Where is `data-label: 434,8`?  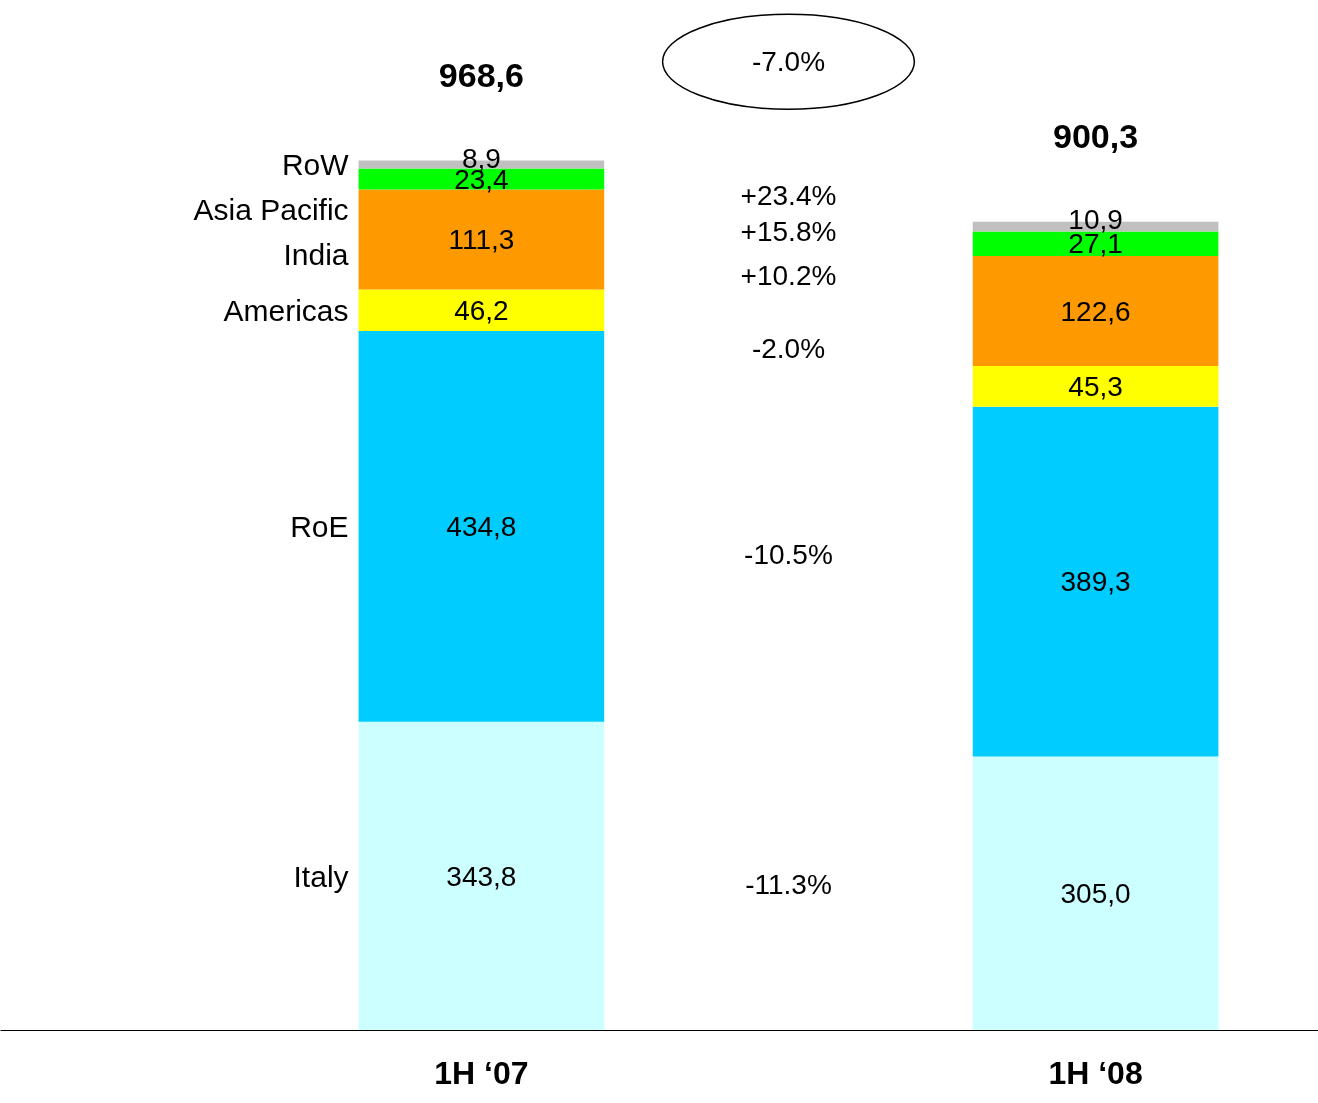
data-label: 434,8 is located at coordinates (481, 526).